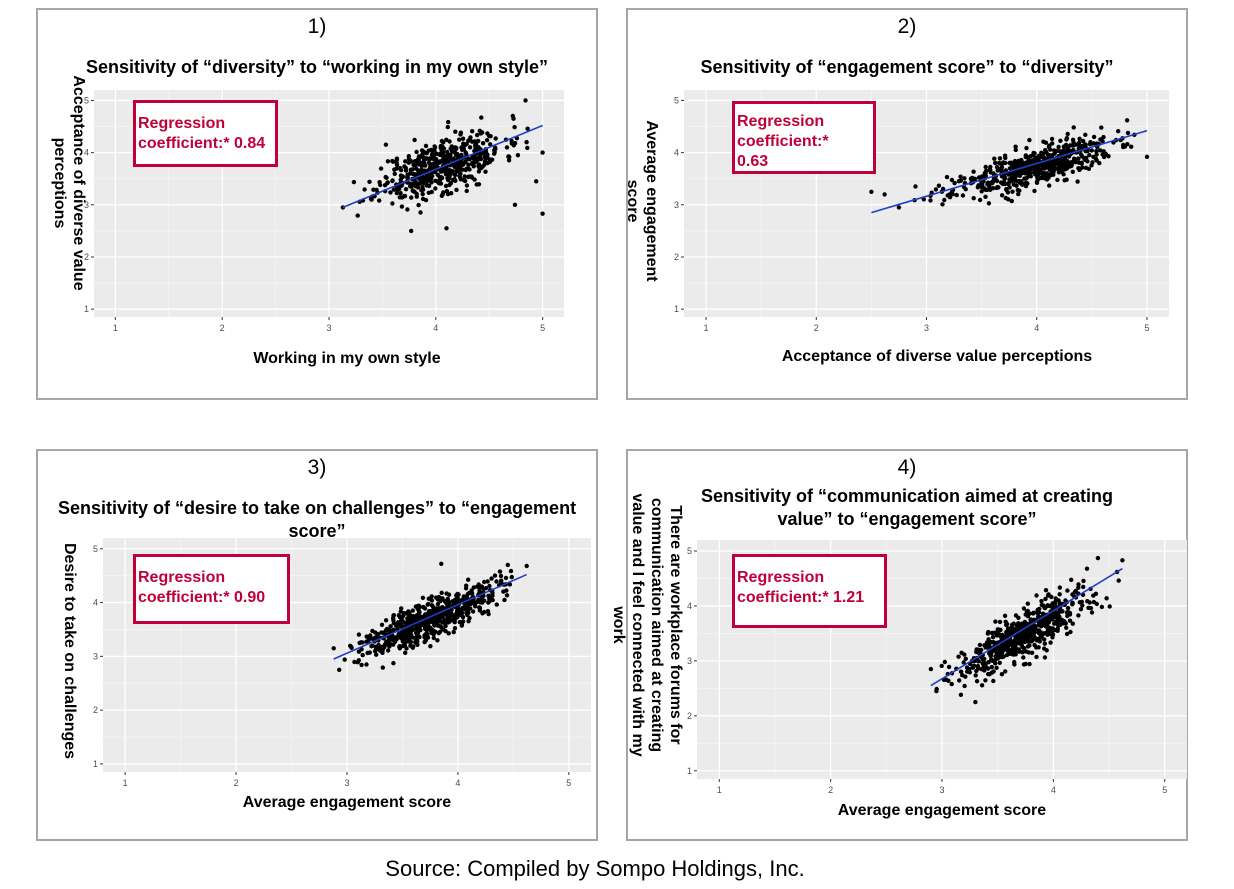 The width and height of the screenshot is (1234, 889). I want to click on y-tick-label: 3, so click(689, 661).